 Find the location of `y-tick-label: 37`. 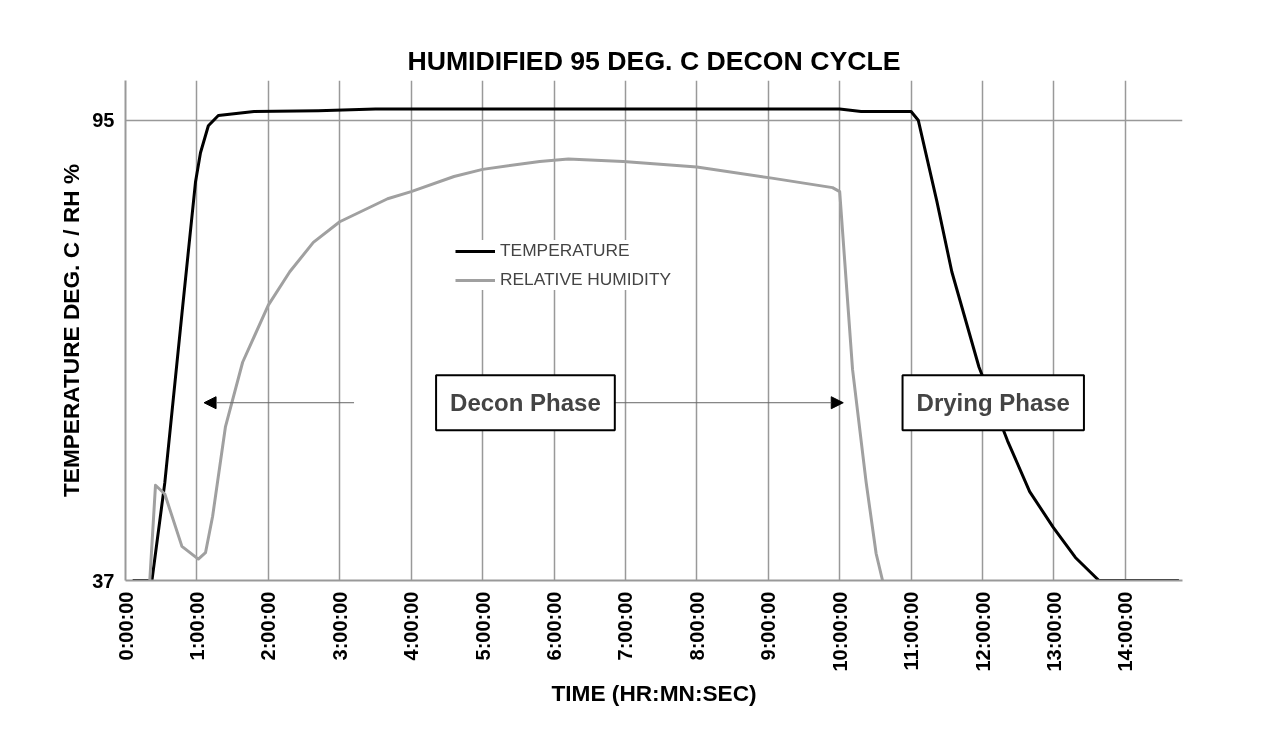

y-tick-label: 37 is located at coordinates (103, 580).